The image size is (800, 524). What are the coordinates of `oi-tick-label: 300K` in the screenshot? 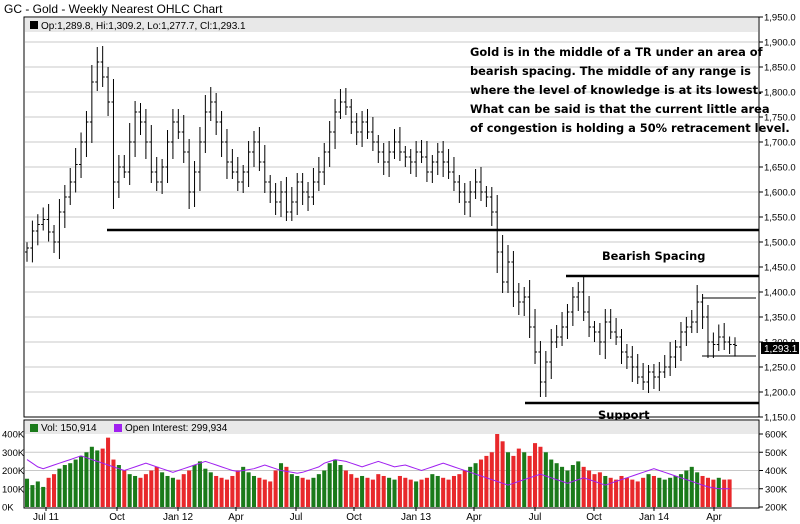 It's located at (776, 489).